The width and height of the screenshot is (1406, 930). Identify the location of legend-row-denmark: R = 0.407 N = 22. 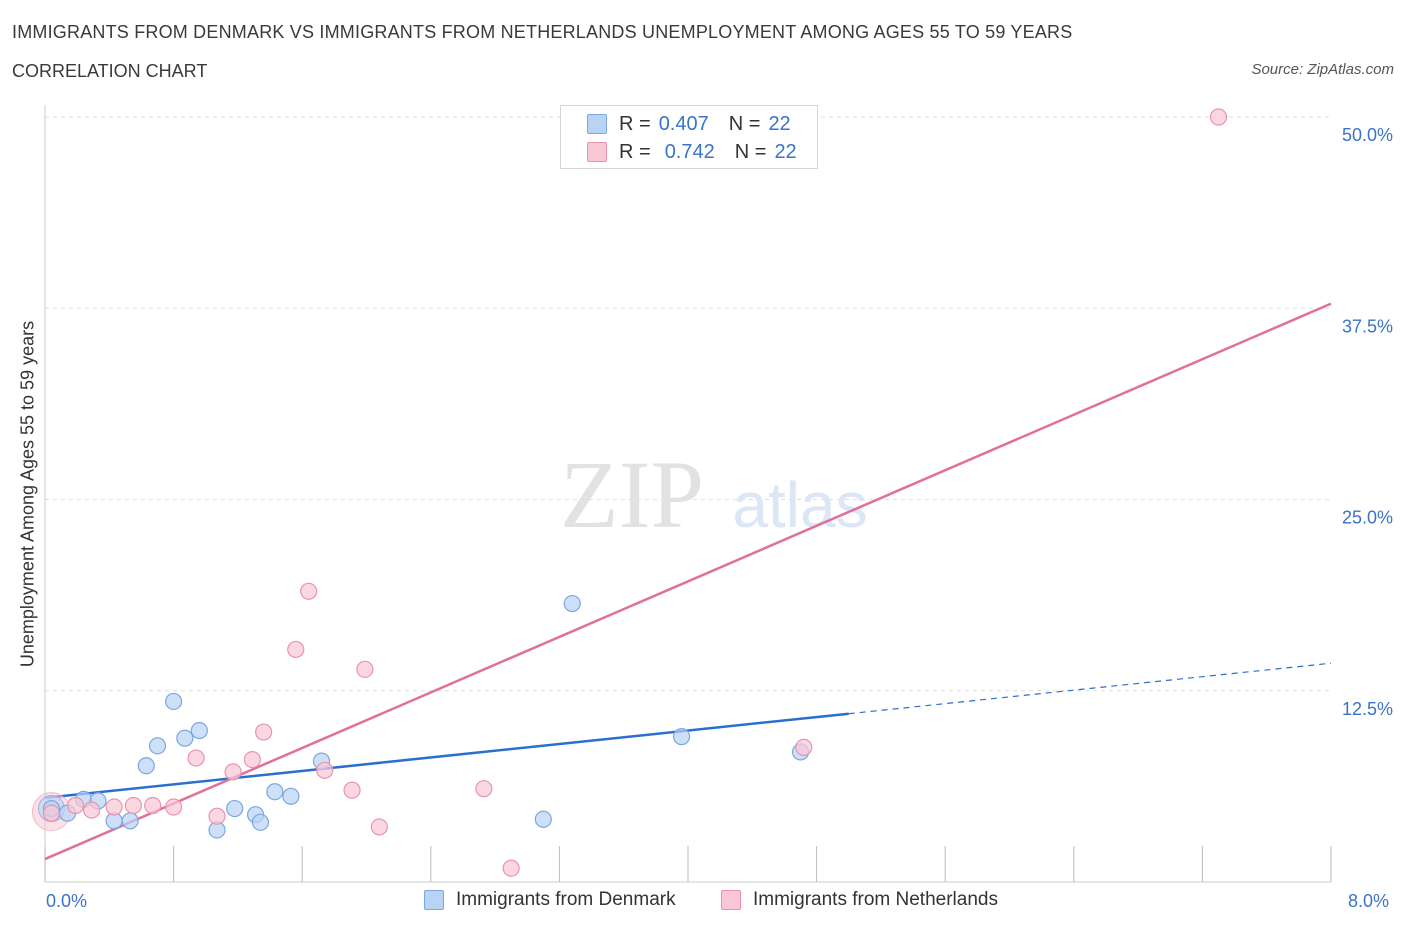
(689, 124).